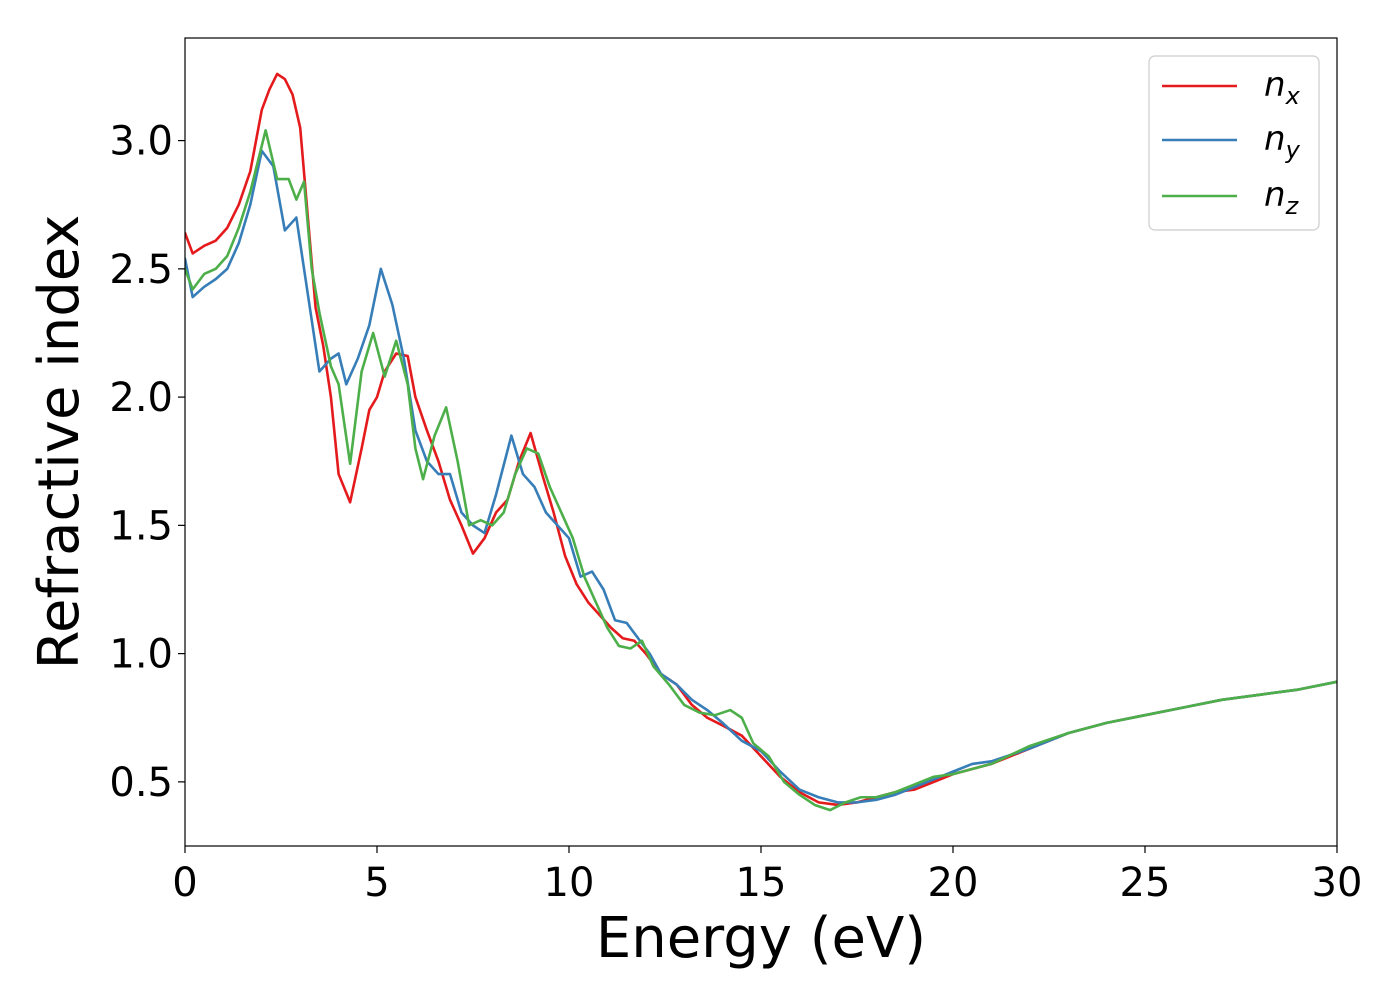 The height and width of the screenshot is (1000, 1400). What do you see at coordinates (1337, 883) in the screenshot?
I see `x-tick-label: 30` at bounding box center [1337, 883].